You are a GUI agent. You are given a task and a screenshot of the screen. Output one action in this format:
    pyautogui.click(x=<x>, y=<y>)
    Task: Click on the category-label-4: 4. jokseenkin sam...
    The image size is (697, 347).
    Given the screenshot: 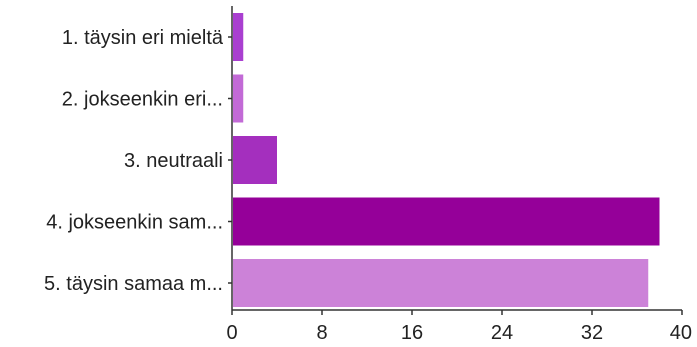 What is the action you would take?
    pyautogui.click(x=134, y=223)
    